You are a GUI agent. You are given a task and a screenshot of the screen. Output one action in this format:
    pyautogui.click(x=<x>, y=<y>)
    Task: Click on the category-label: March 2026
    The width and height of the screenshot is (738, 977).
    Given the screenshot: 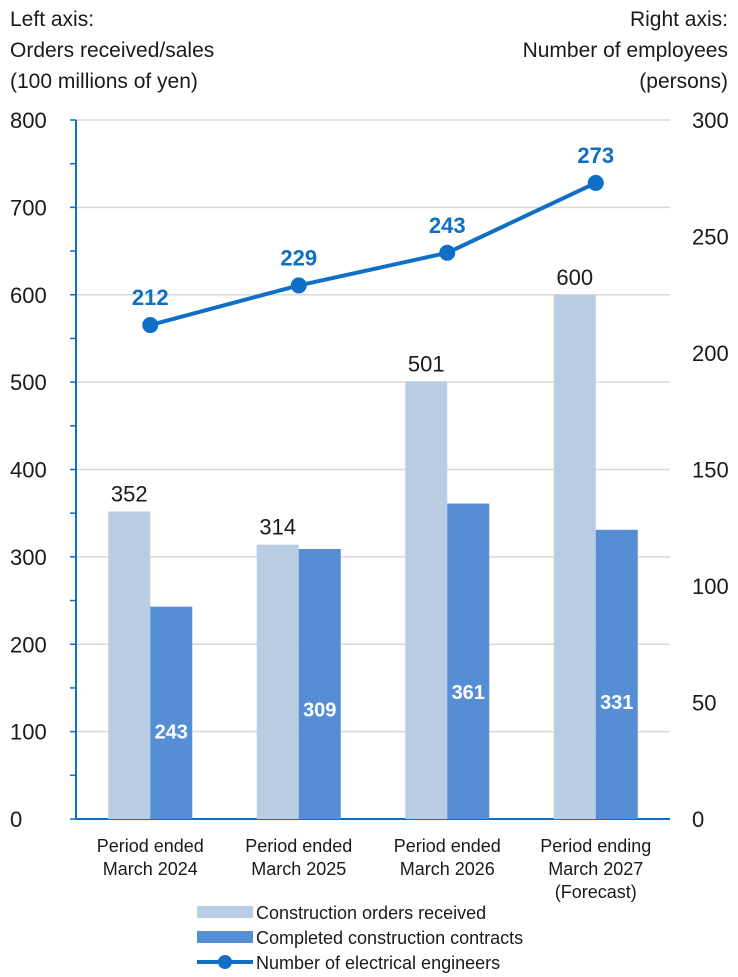 What is the action you would take?
    pyautogui.click(x=447, y=869)
    